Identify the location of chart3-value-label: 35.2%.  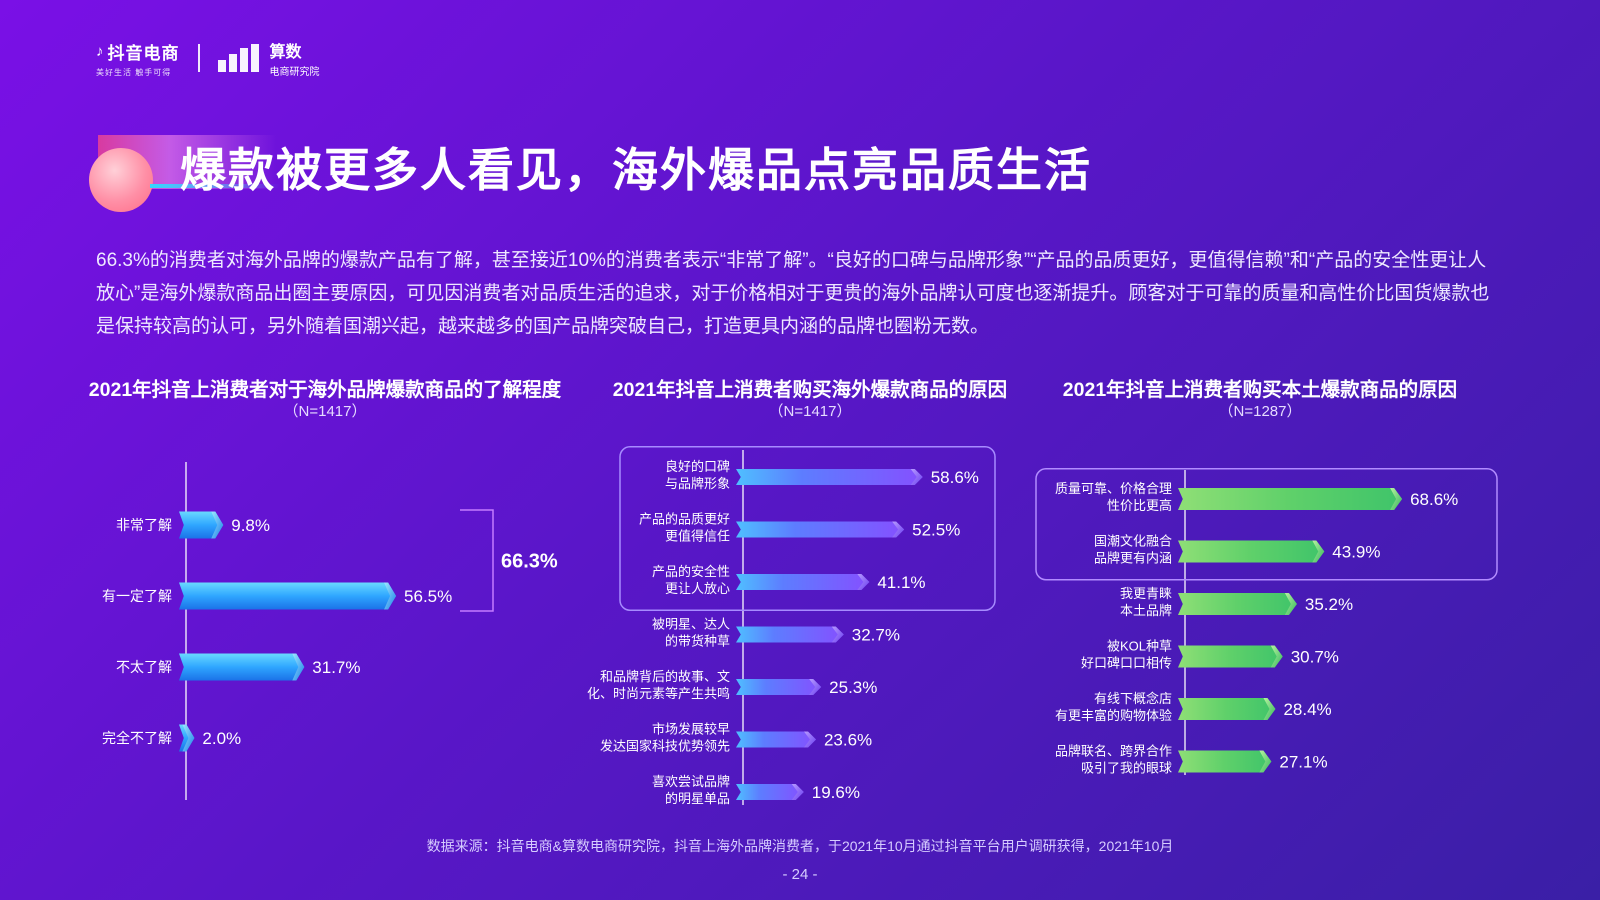
(1329, 604).